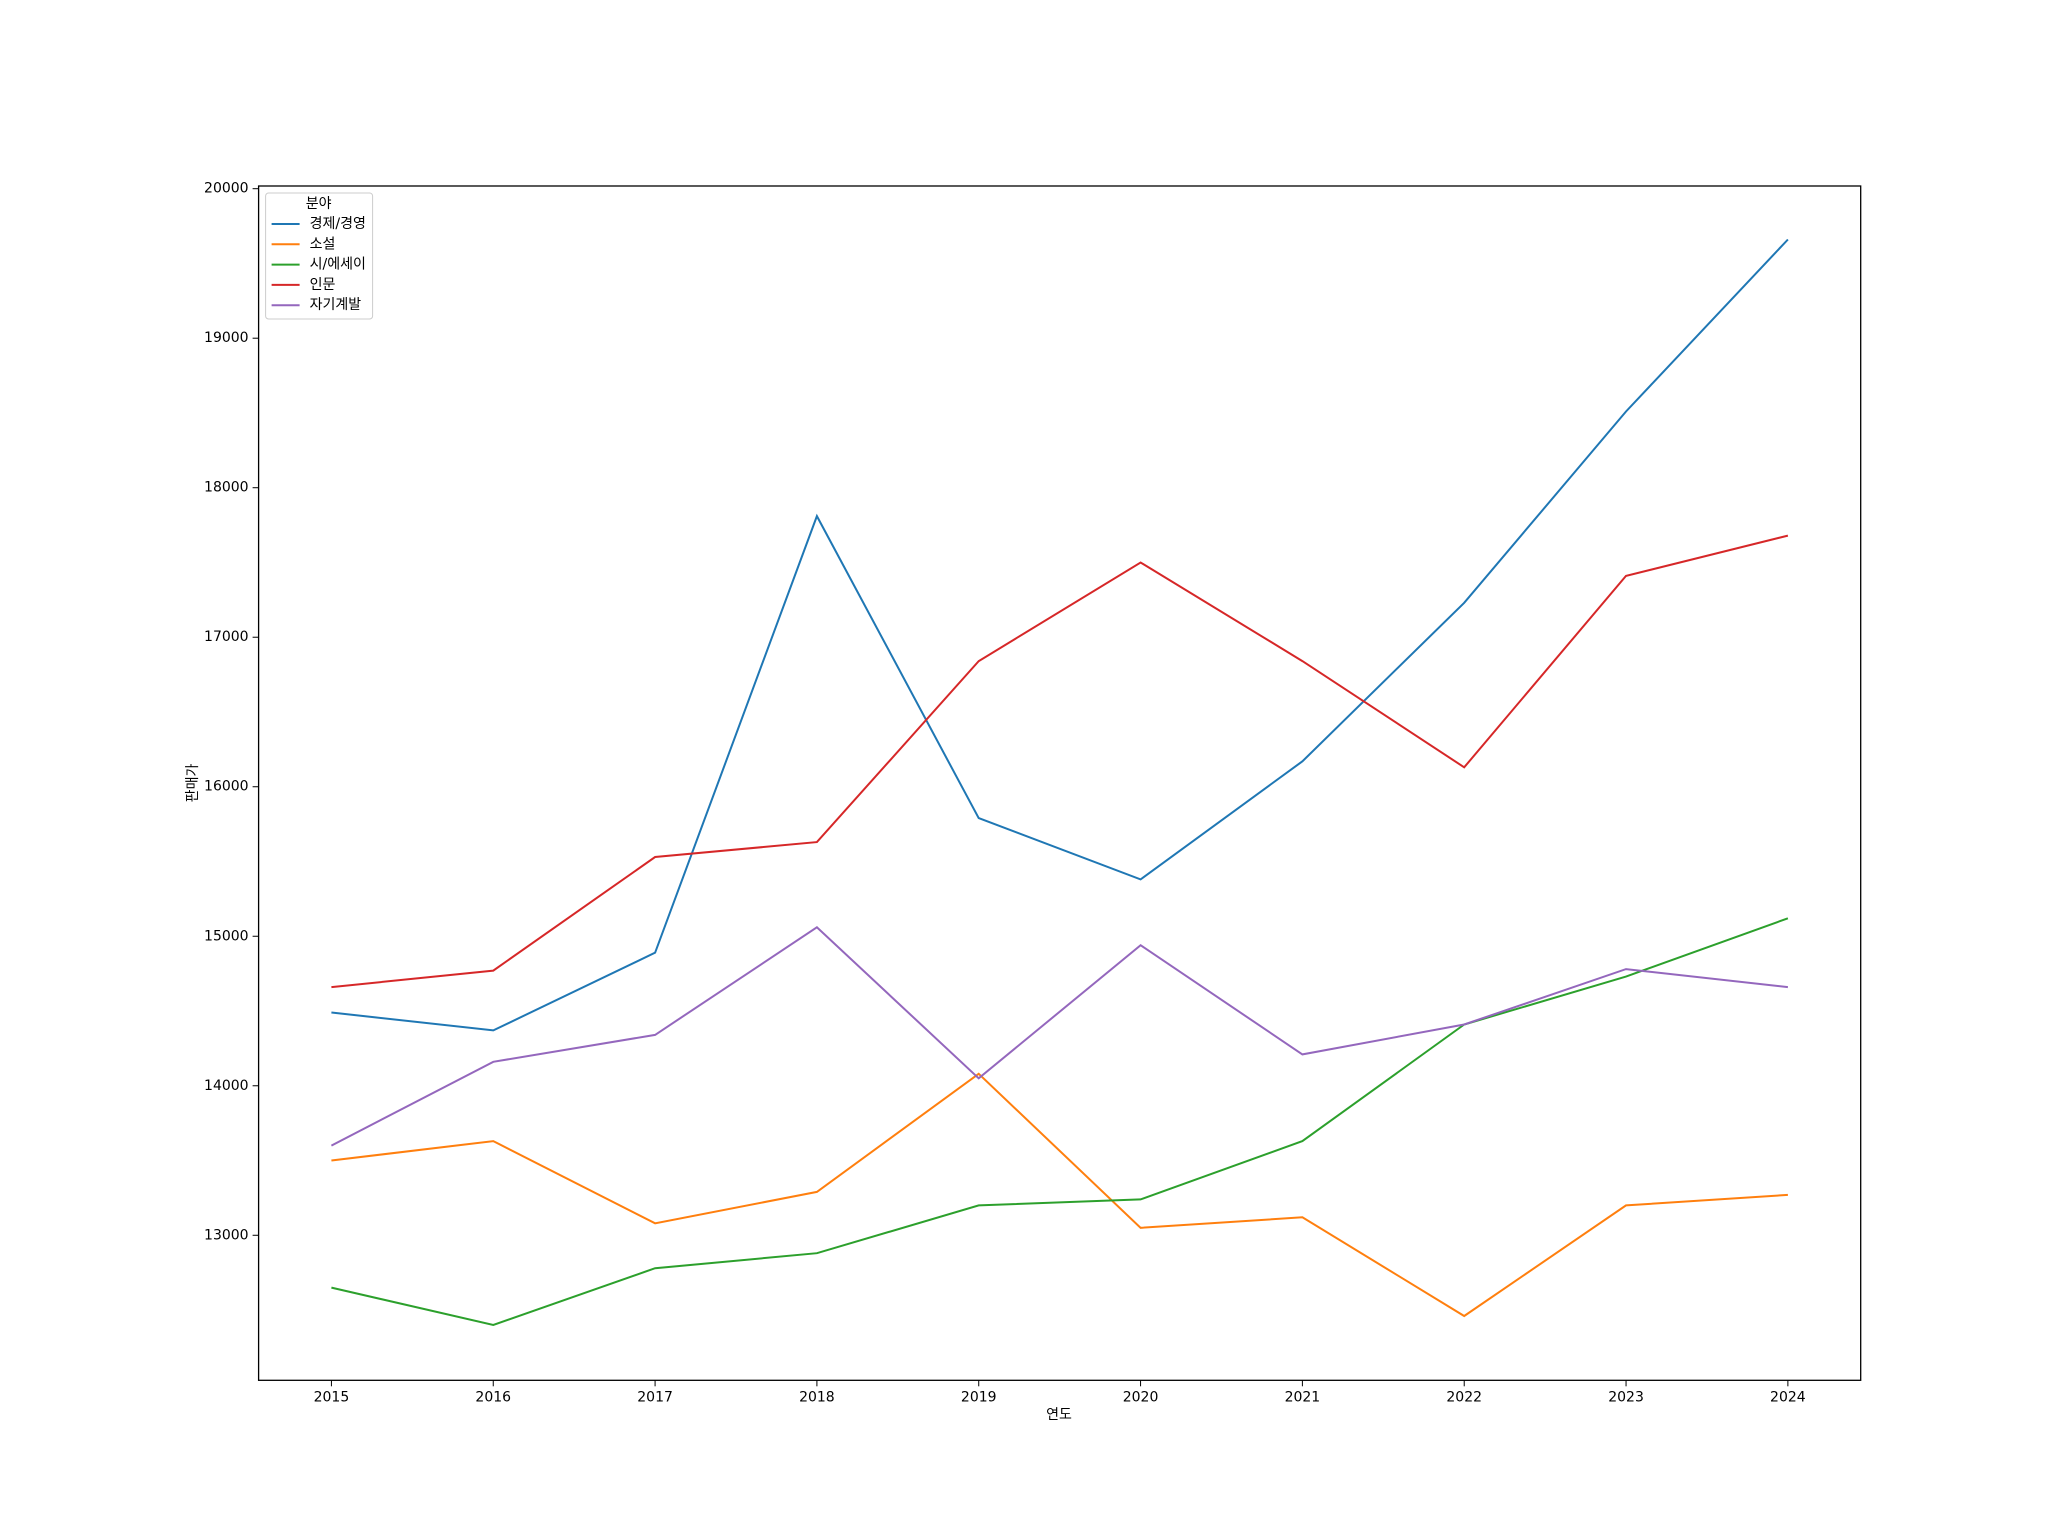  Describe the element at coordinates (226, 936) in the screenshot. I see `y-tick-label: 15000` at that location.